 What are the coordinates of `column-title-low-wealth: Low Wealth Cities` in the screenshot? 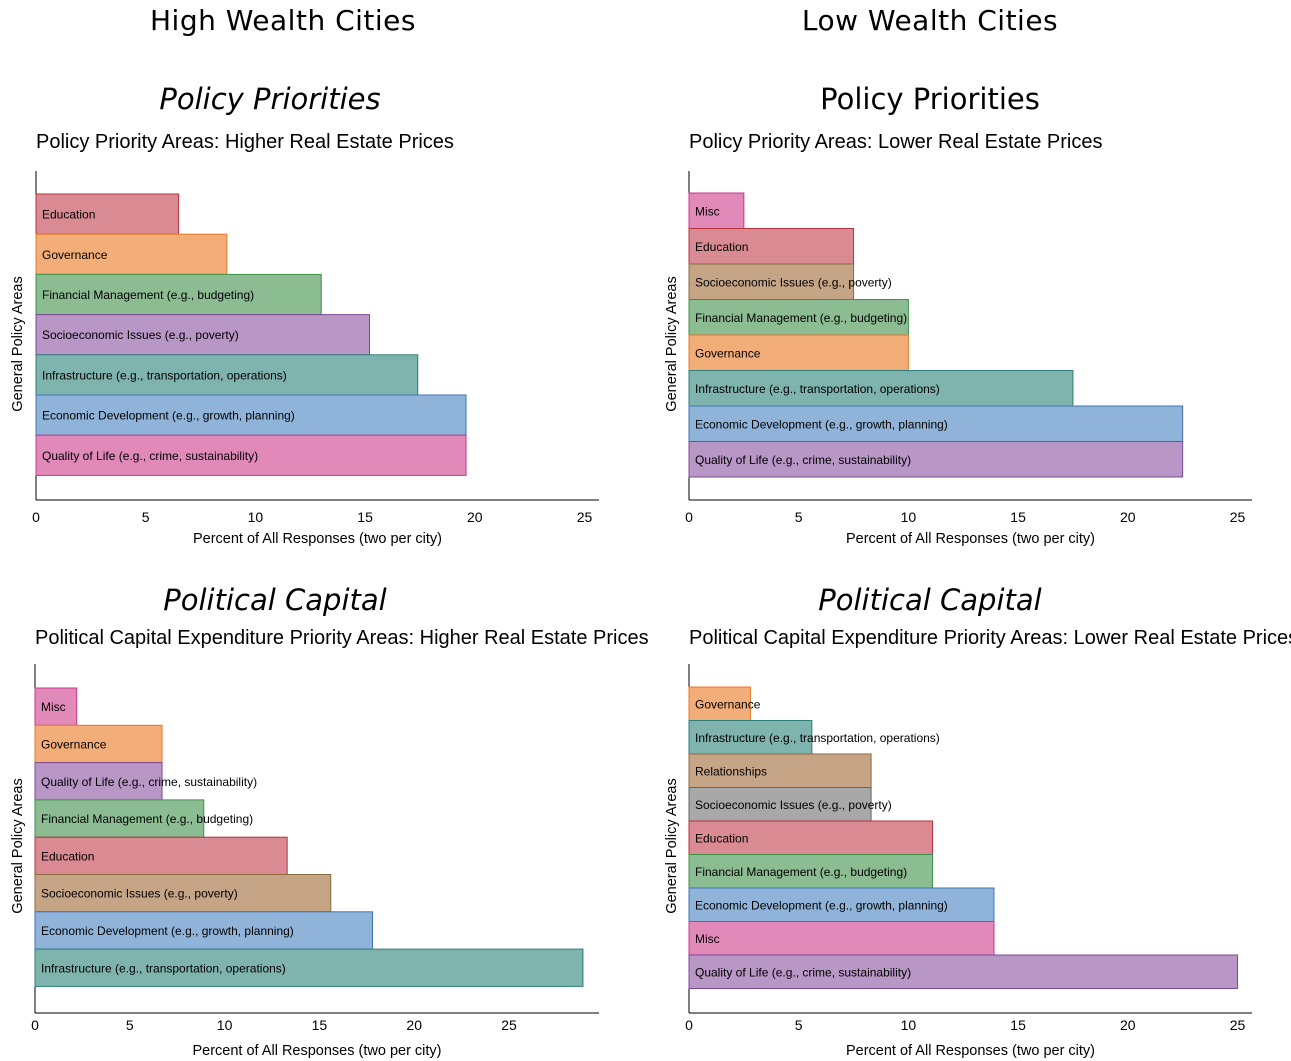 It's located at (930, 20).